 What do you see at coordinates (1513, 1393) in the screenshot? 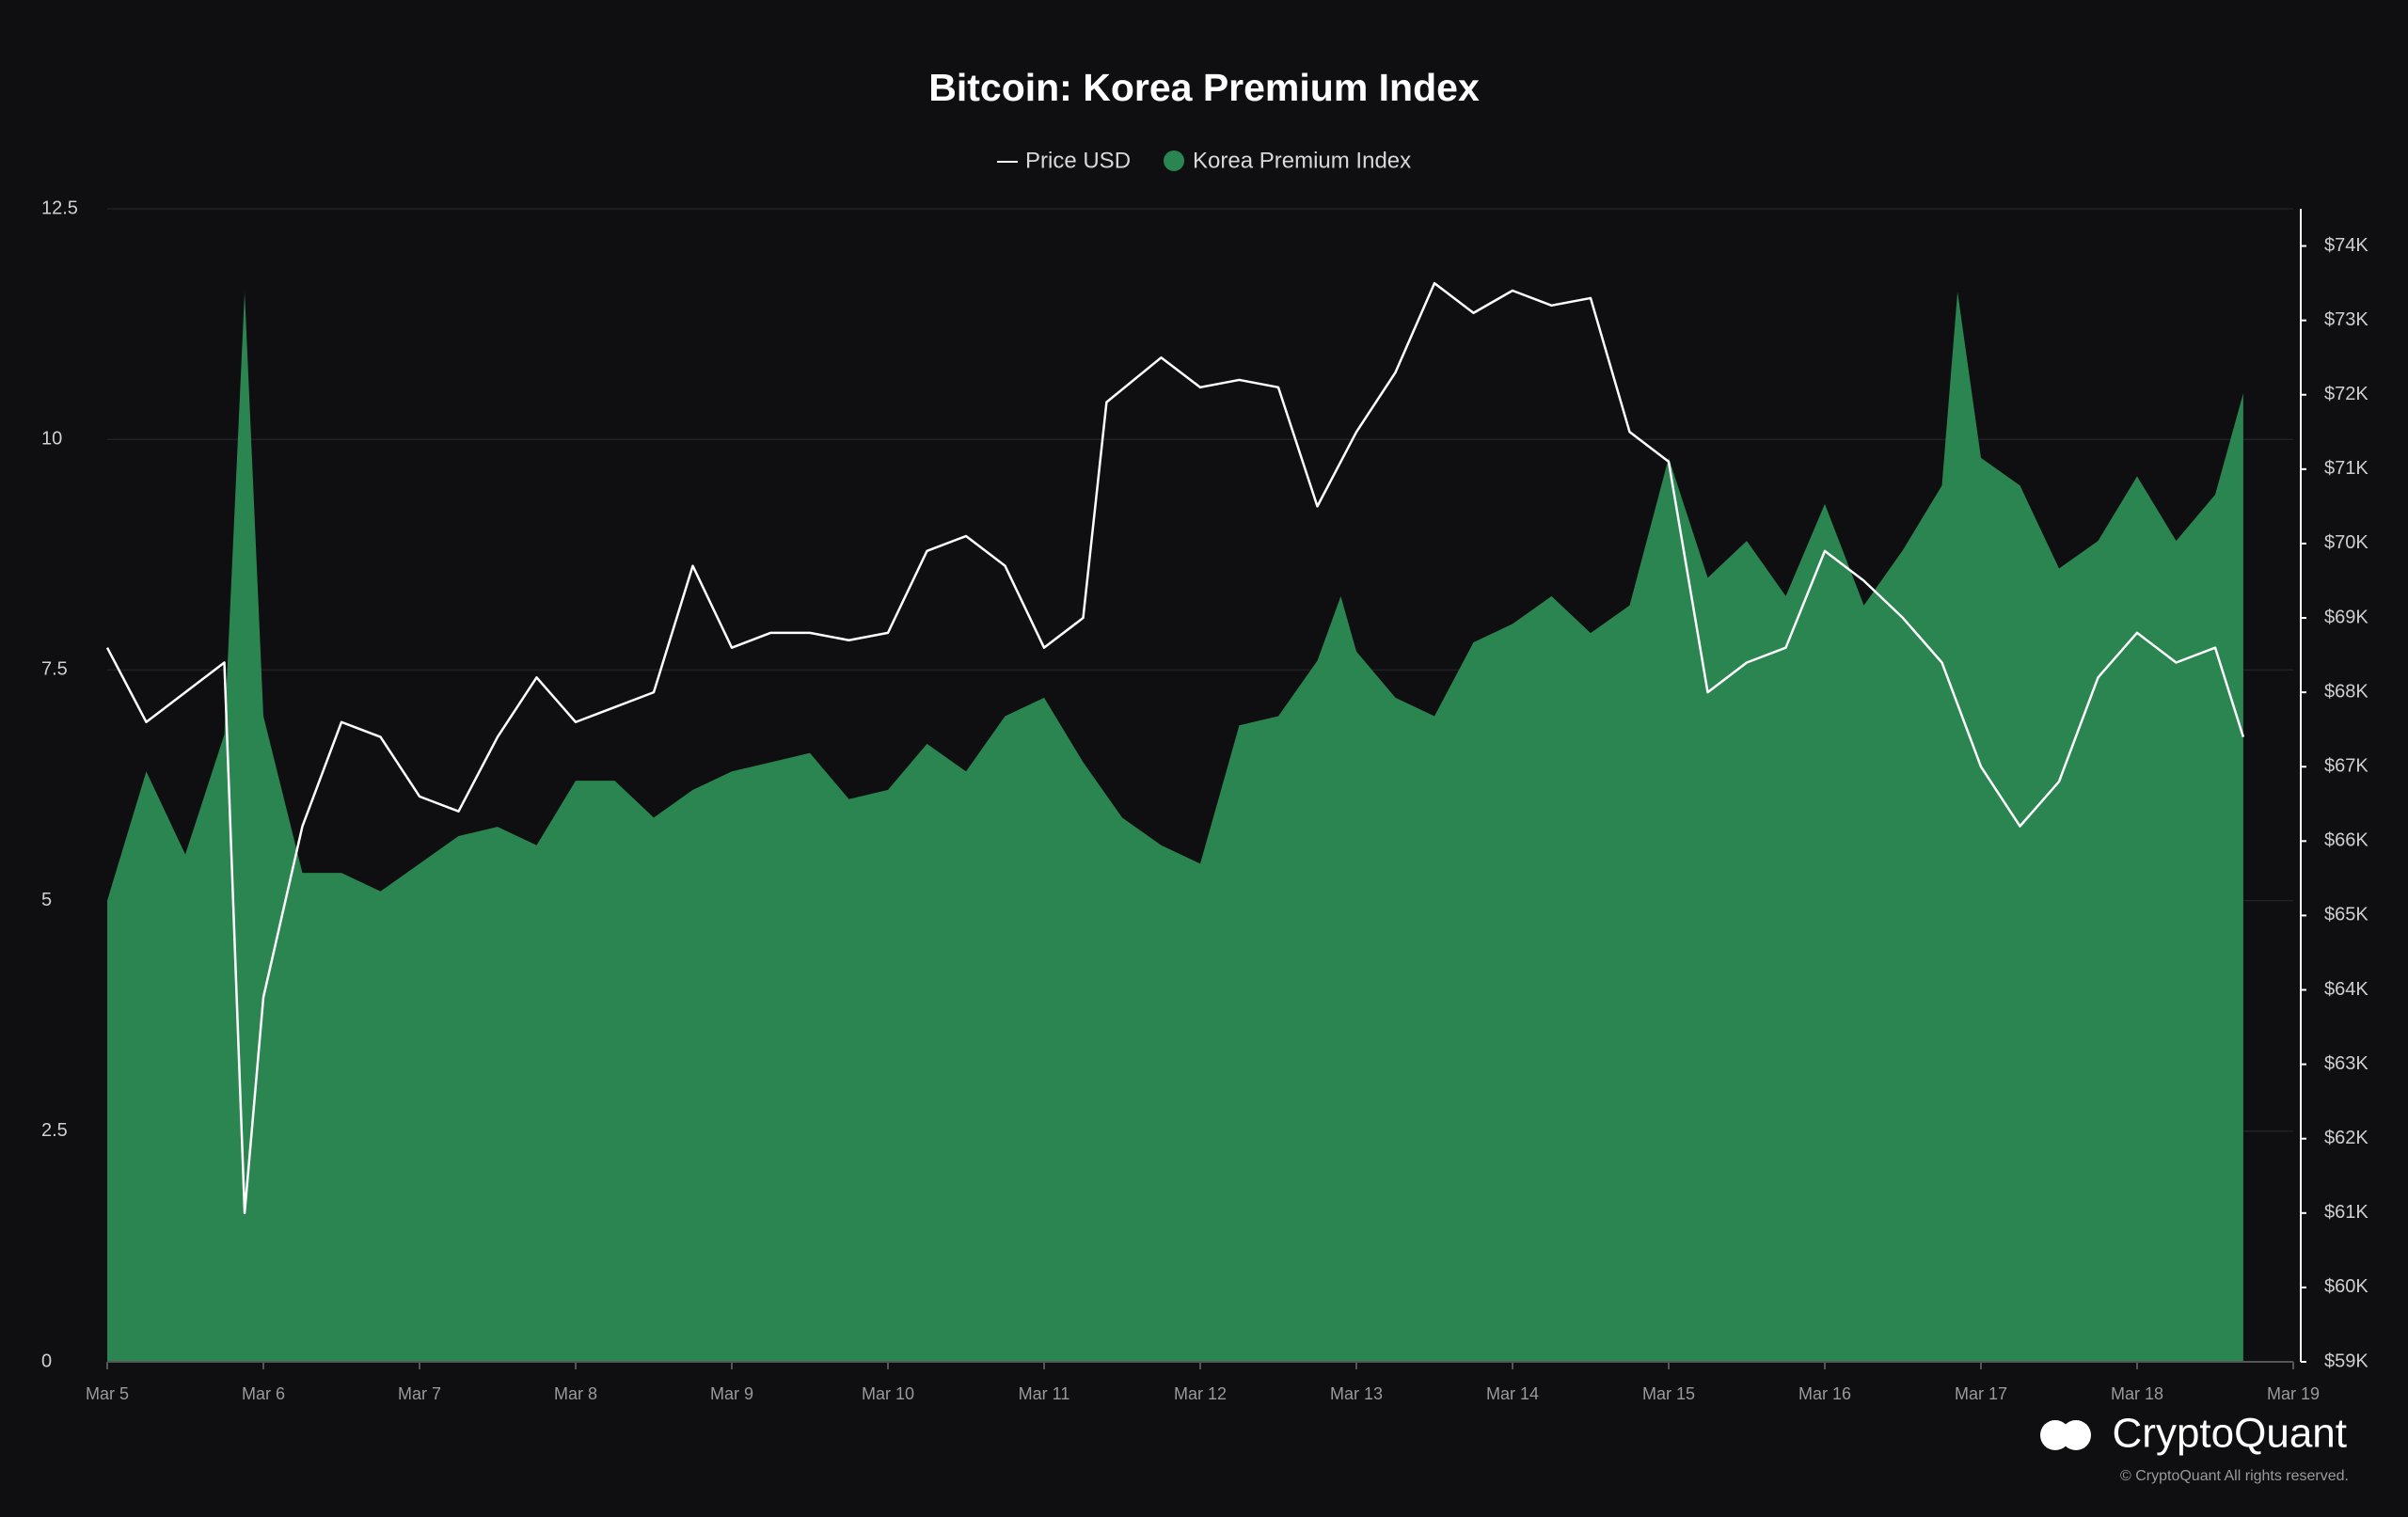
I see `x-tick-label: Mar 14` at bounding box center [1513, 1393].